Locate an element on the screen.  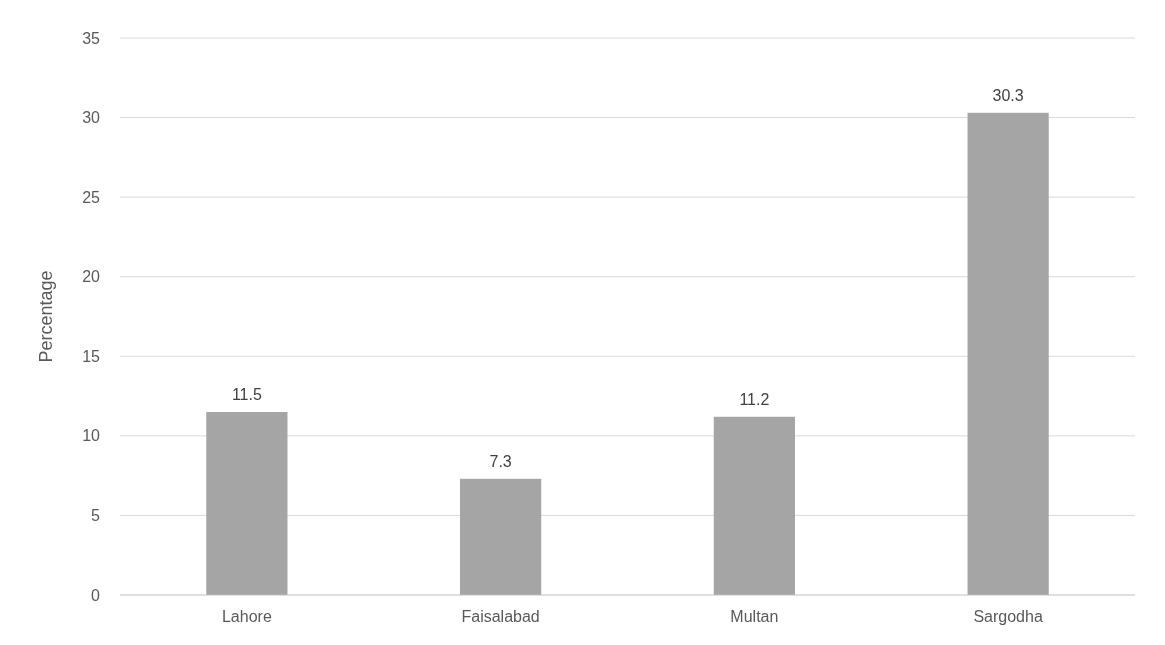
data-label: 7.3 is located at coordinates (500, 461).